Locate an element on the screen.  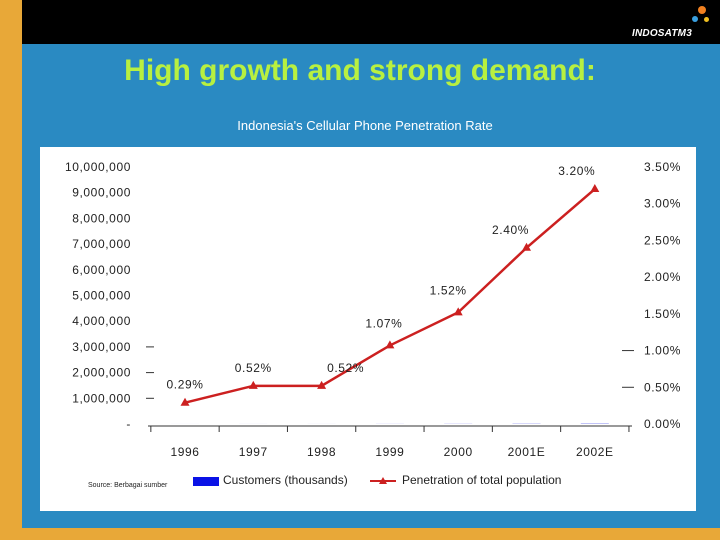
data-label-2002E: 3.20% is located at coordinates (576, 171).